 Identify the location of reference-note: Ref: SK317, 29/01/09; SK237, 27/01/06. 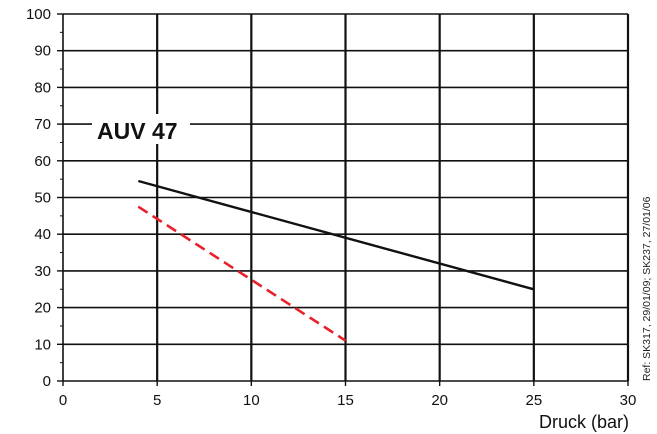
(647, 288).